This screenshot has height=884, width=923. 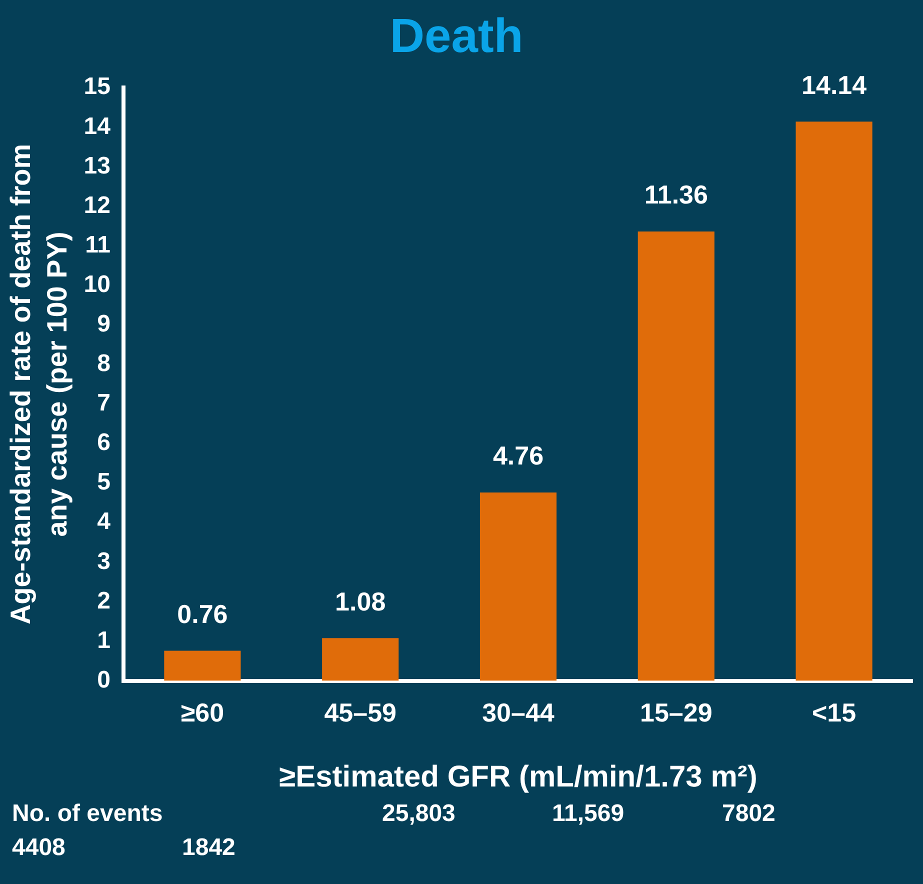 I want to click on text: 4408, so click(x=39, y=848).